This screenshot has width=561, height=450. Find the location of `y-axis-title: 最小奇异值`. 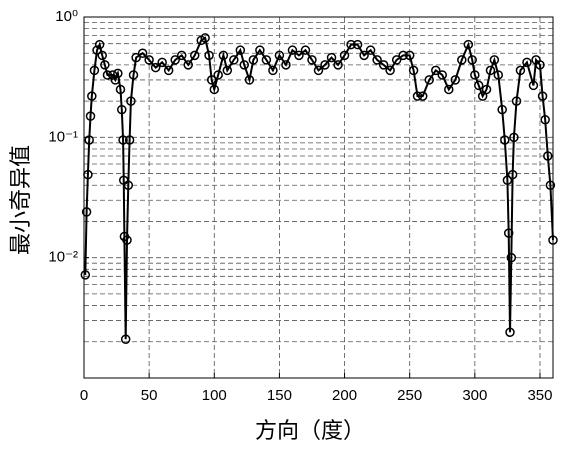

y-axis-title: 最小奇异值 is located at coordinates (21, 200).